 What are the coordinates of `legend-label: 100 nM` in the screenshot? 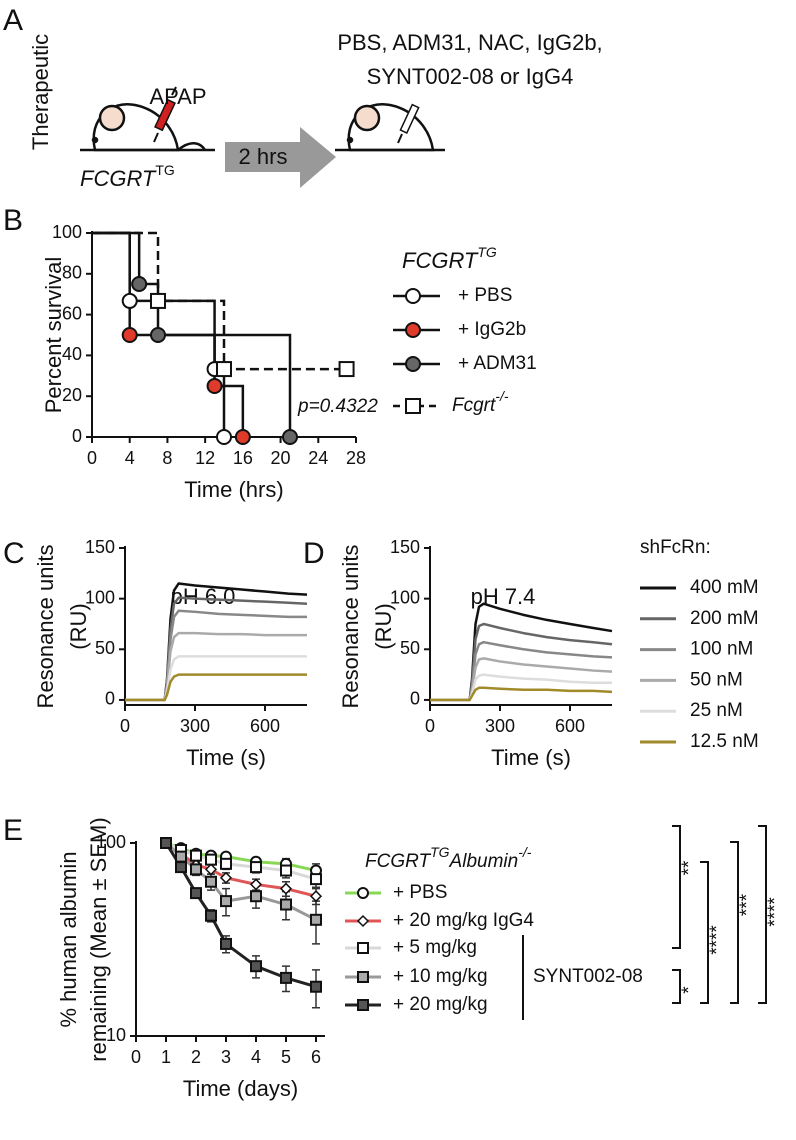 It's located at (721, 649).